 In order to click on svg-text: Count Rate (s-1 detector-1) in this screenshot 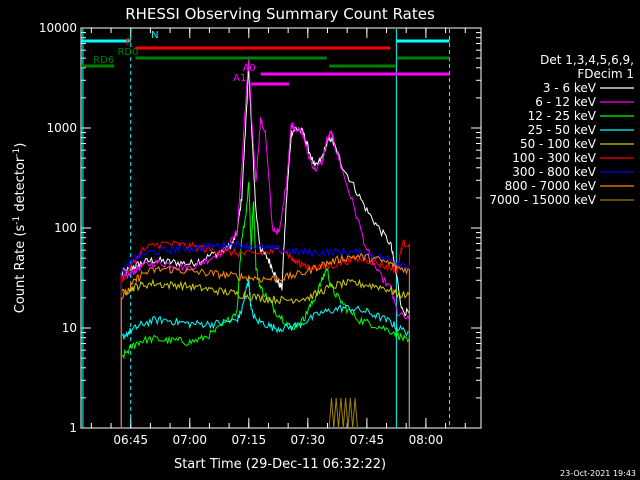, I will do `click(20, 228)`.